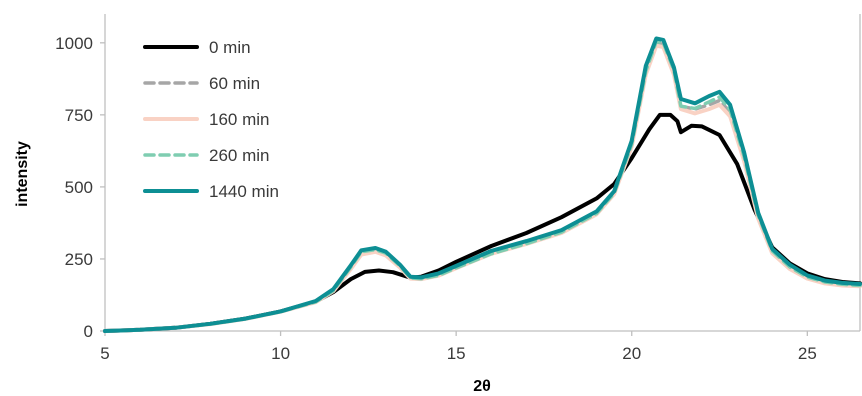 This screenshot has height=396, width=862. What do you see at coordinates (22, 174) in the screenshot?
I see `y-axis-title: intensity` at bounding box center [22, 174].